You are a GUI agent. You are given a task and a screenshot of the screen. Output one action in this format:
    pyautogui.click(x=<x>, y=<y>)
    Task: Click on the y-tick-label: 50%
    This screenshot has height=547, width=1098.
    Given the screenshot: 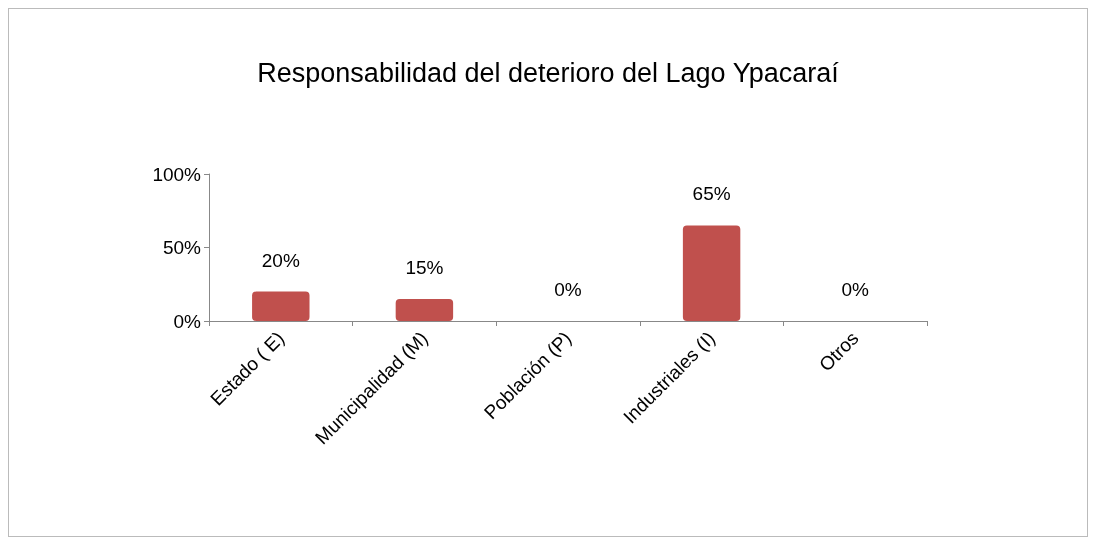 What is the action you would take?
    pyautogui.click(x=182, y=247)
    